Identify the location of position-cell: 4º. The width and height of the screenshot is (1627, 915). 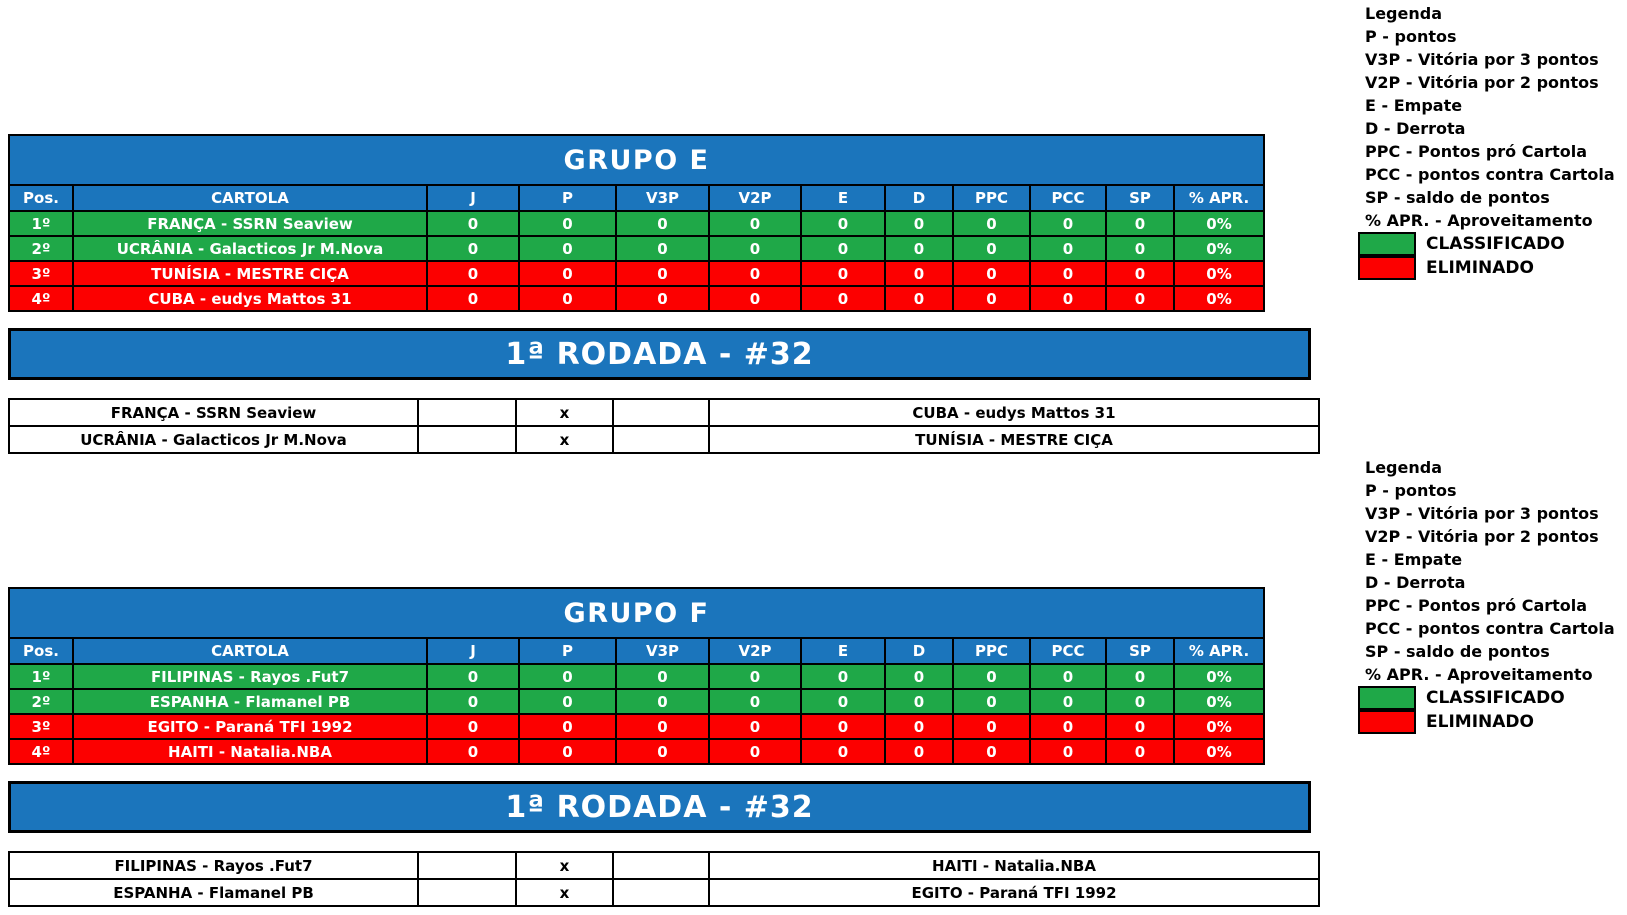
(41, 751).